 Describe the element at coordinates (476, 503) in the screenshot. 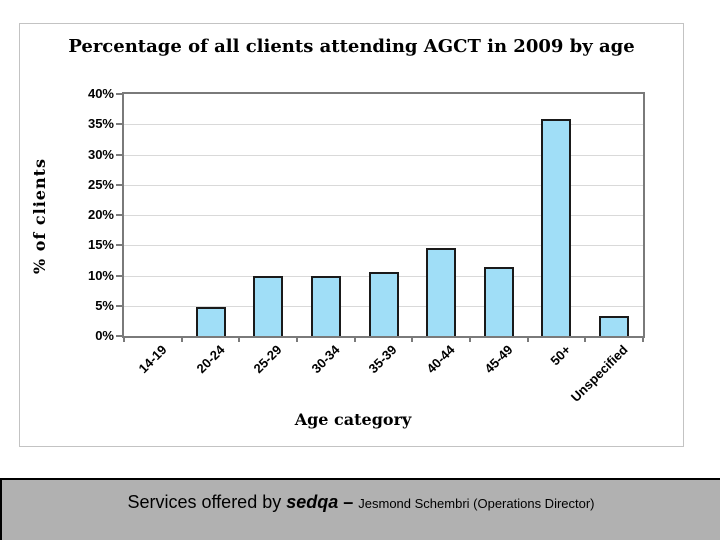

I see `footer-credit: Jesmond Schembri (Operations Director)` at that location.